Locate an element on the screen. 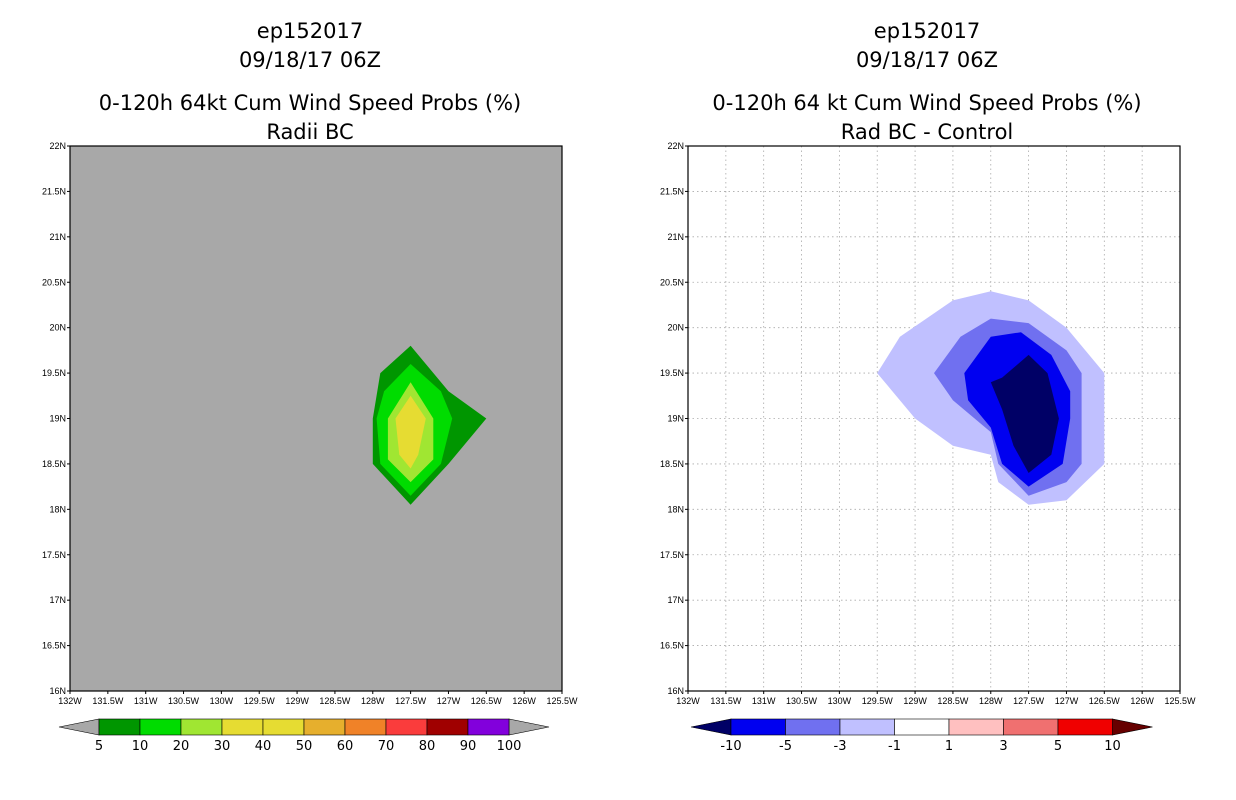 Image resolution: width=1236 pixels, height=800 pixels. colorbar-label: 20 is located at coordinates (181, 746).